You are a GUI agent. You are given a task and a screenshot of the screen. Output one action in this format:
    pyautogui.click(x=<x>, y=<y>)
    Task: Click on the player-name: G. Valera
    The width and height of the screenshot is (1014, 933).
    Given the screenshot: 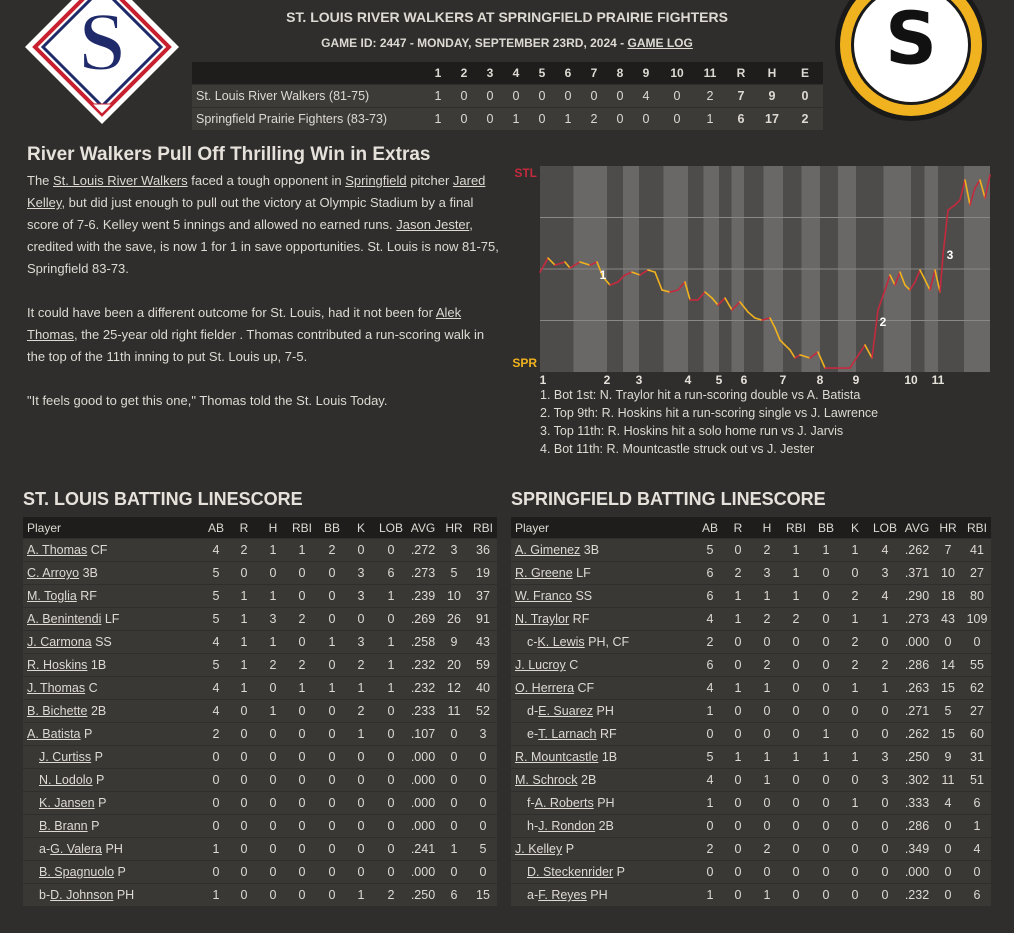 What is the action you would take?
    pyautogui.click(x=76, y=849)
    